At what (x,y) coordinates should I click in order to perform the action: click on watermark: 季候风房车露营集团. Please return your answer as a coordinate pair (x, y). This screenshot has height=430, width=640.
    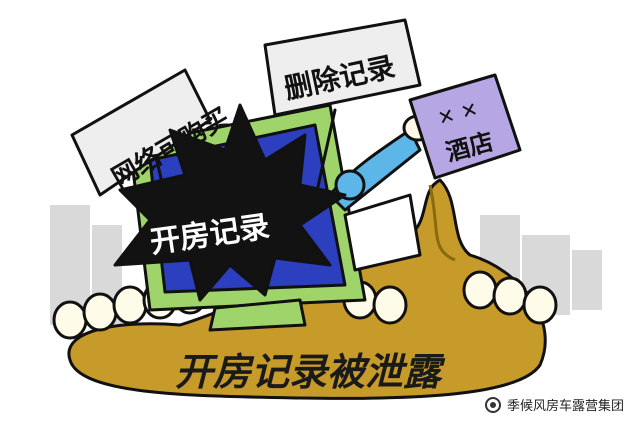
    Looking at the image, I should click on (554, 404).